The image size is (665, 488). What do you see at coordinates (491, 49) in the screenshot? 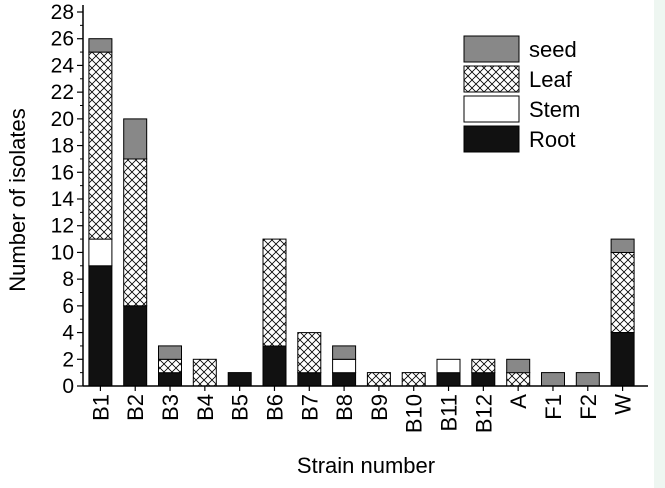
I see `legend-swatch-seed` at bounding box center [491, 49].